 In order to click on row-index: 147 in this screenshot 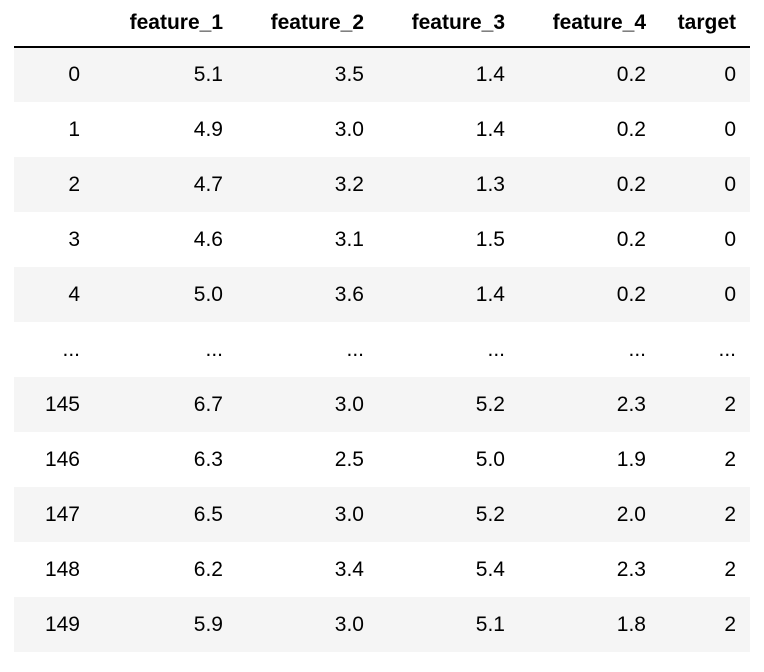, I will do `click(62, 514)`.